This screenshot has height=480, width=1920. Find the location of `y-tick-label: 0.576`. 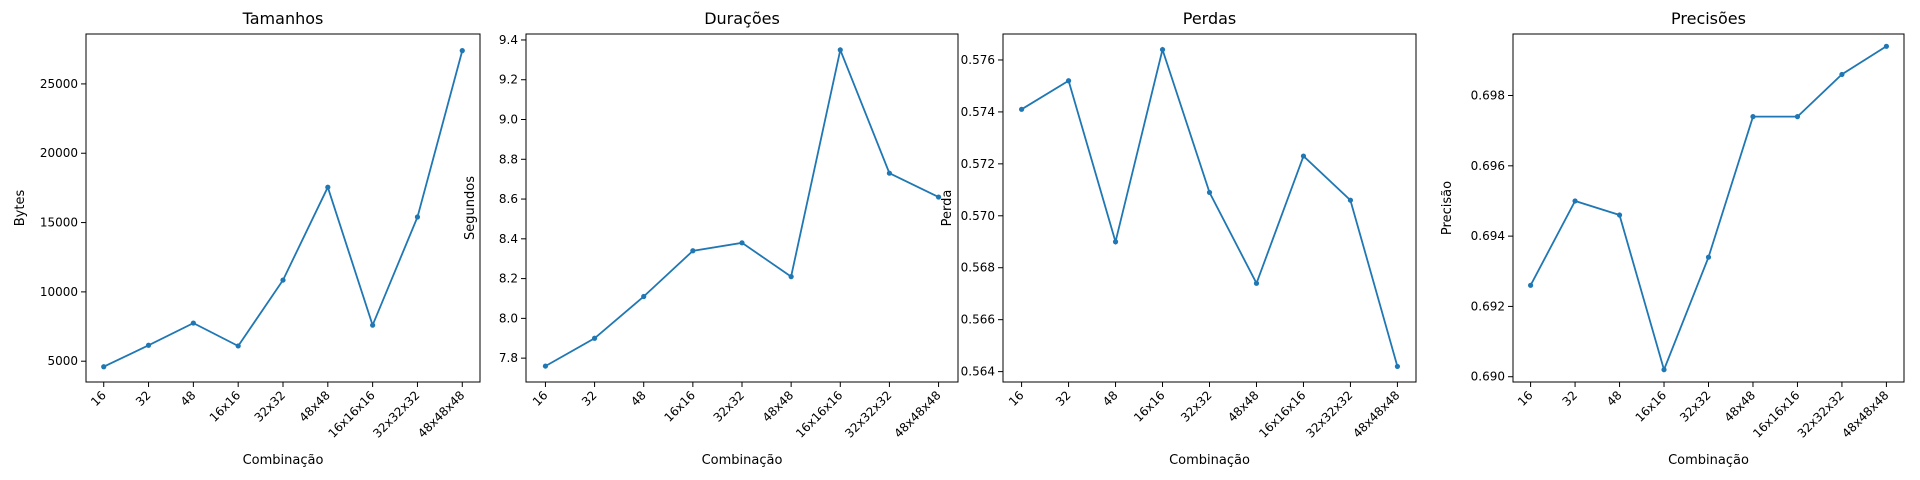

y-tick-label: 0.576 is located at coordinates (978, 60).